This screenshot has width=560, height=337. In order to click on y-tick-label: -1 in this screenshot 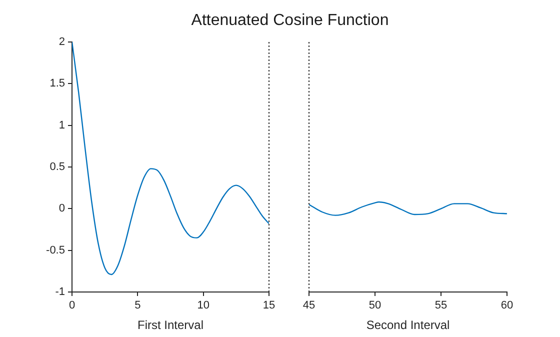, I will do `click(60, 292)`.